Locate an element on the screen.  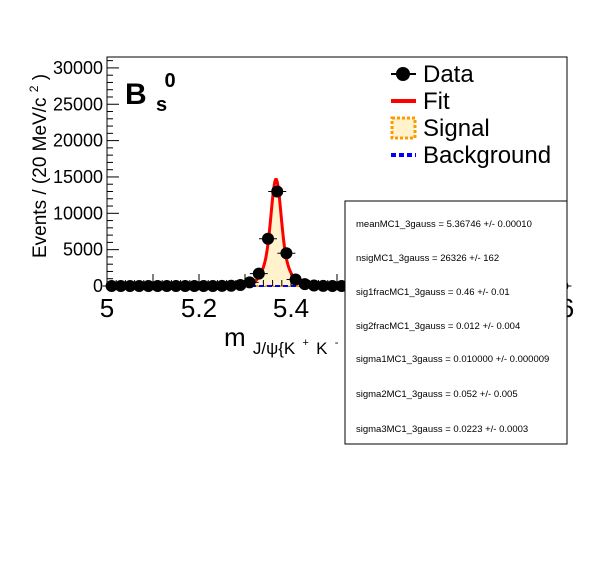
y-tick-label: 5000 is located at coordinates (83, 250).